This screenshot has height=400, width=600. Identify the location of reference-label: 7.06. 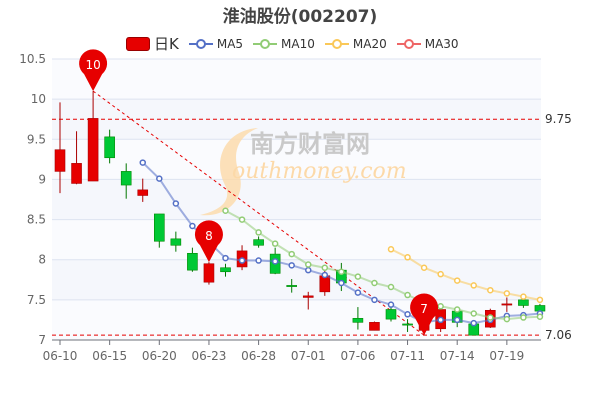
(558, 335).